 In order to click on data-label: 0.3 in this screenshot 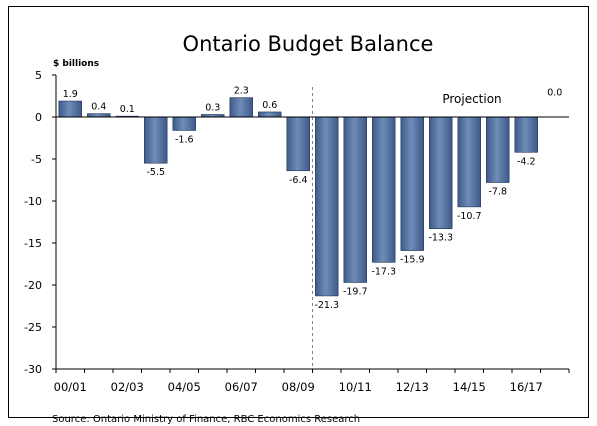, I will do `click(212, 107)`.